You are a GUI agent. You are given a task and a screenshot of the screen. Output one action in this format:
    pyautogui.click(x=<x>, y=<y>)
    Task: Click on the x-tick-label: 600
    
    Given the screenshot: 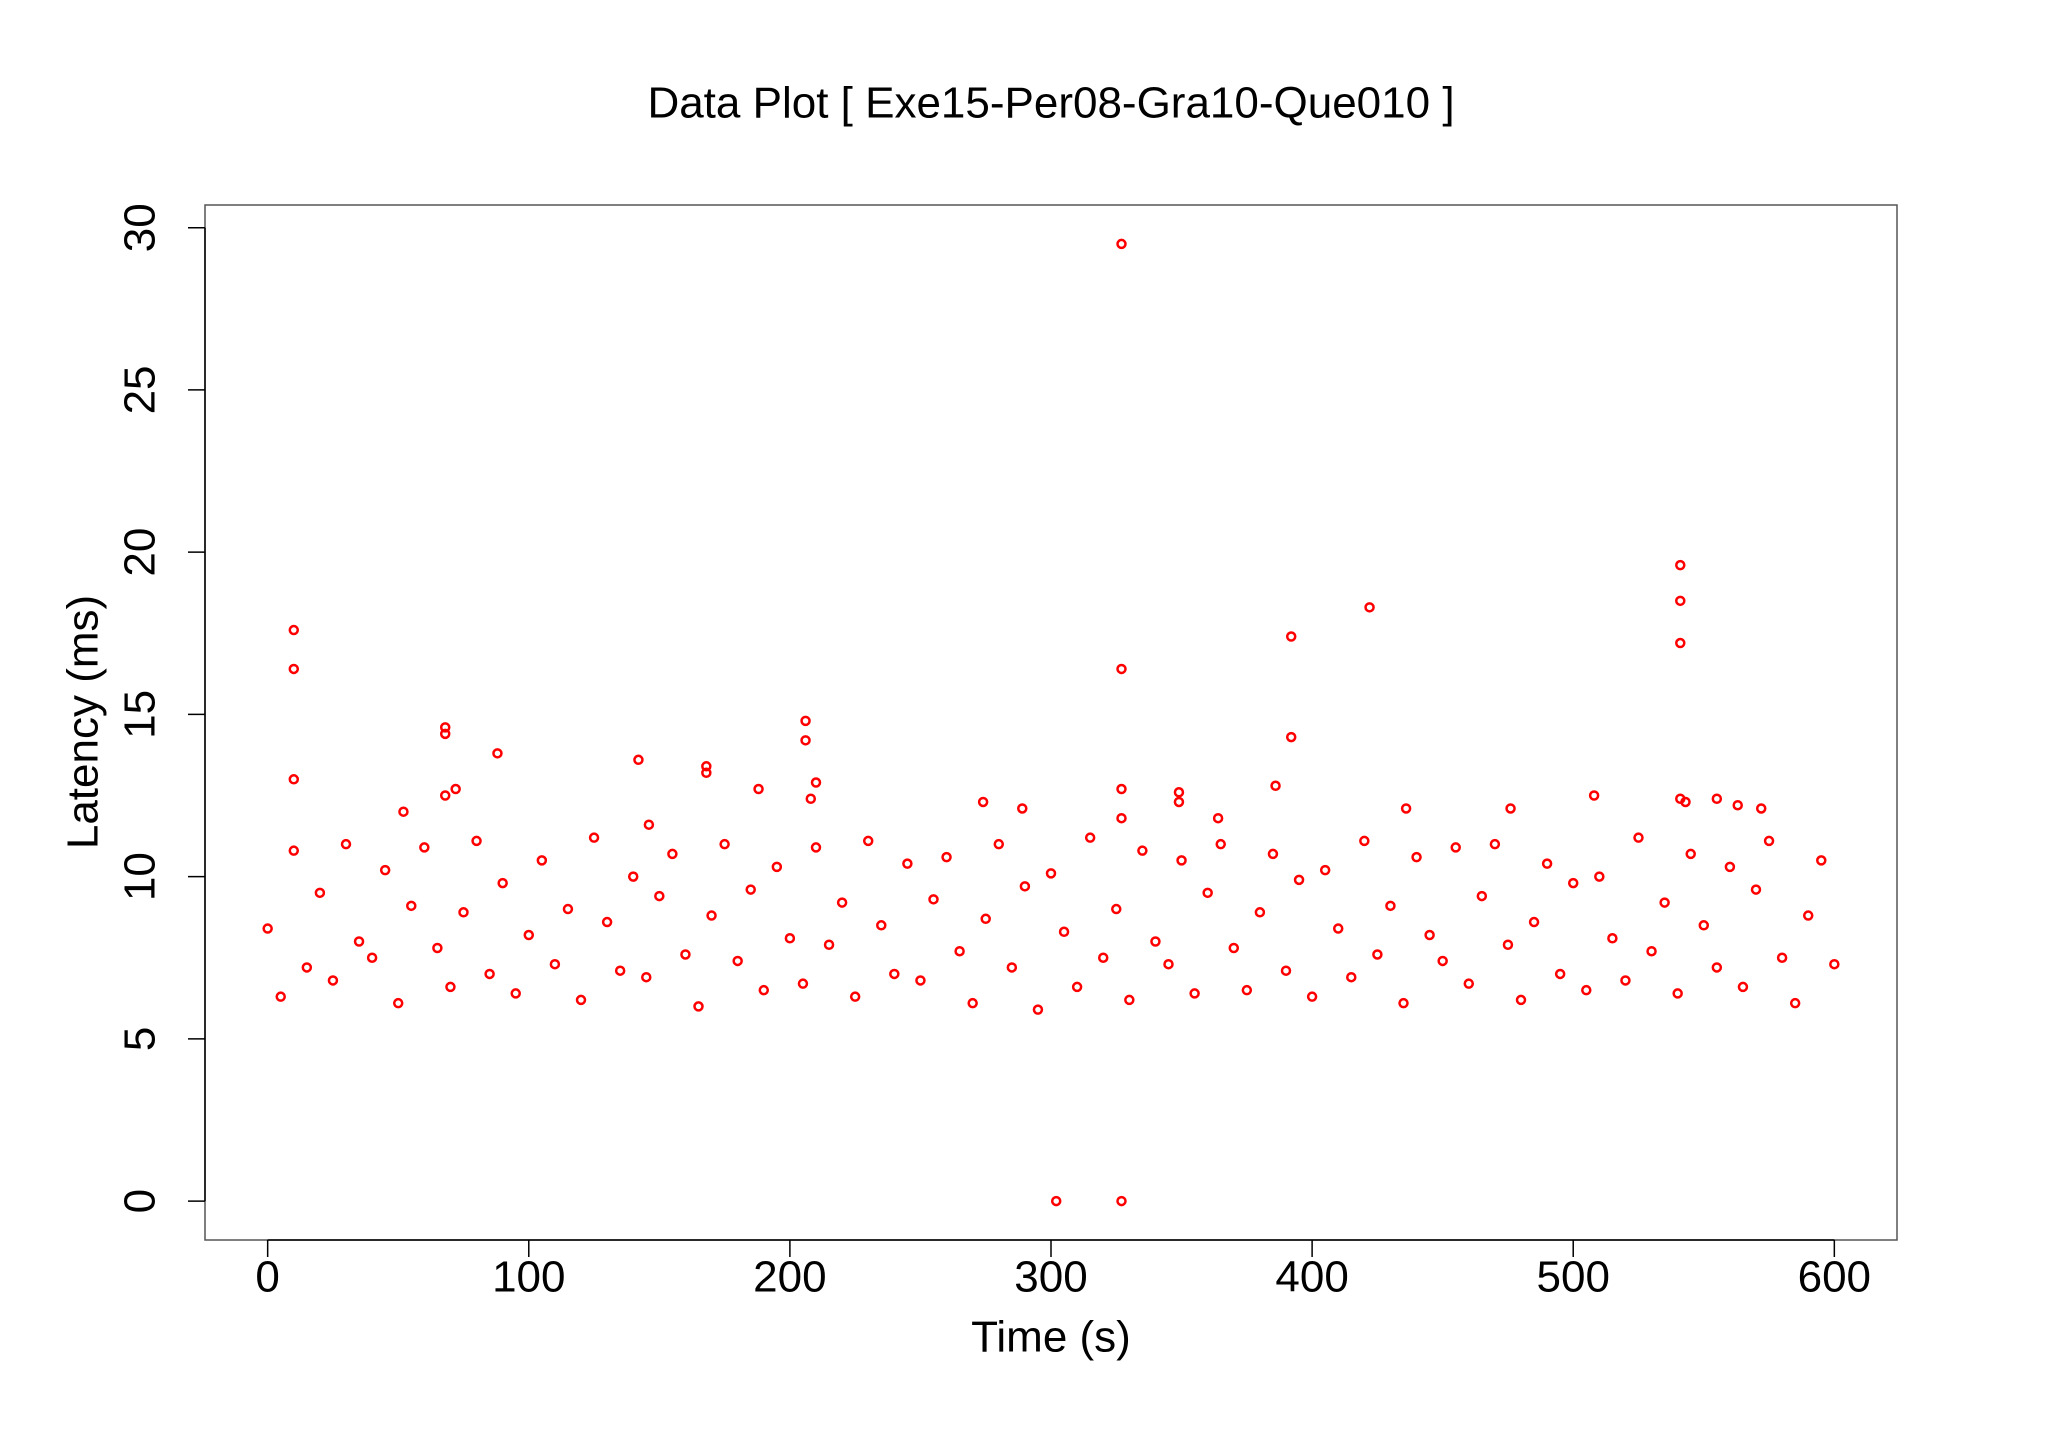 What is the action you would take?
    pyautogui.click(x=1834, y=1277)
    